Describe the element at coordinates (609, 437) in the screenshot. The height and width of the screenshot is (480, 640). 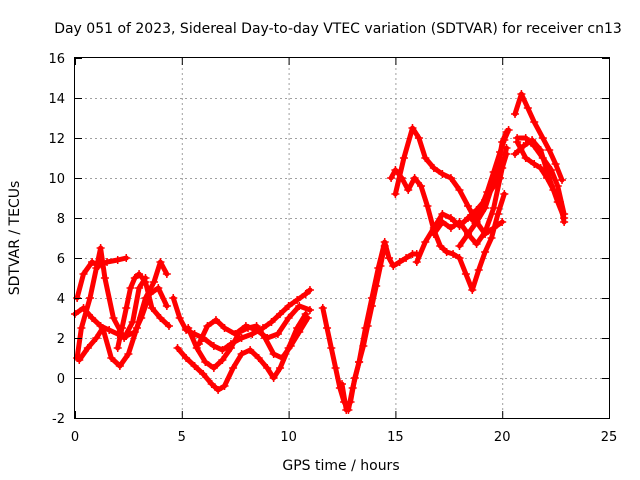
I see `x-tick-label: 25` at that location.